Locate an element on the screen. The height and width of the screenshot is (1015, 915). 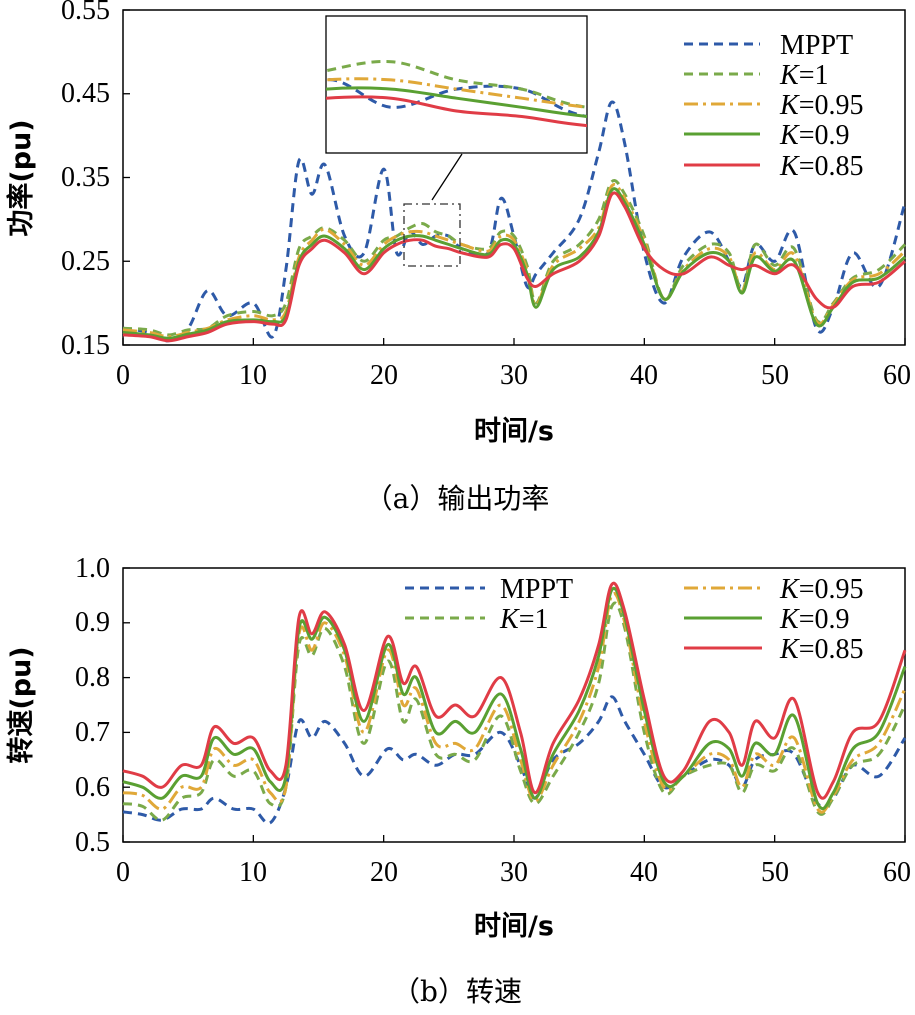
series-line-mppt is located at coordinates (514, 760).